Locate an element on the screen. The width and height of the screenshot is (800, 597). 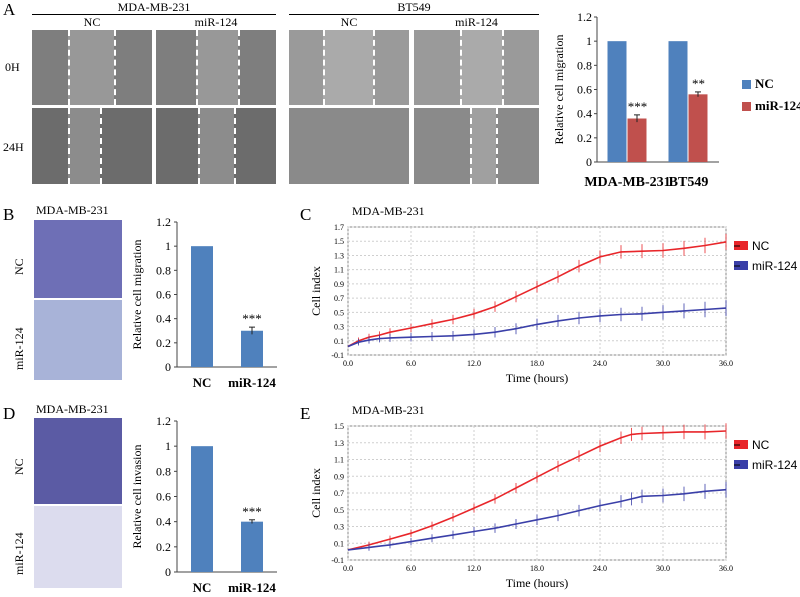
row-label-nc: NC is located at coordinates (19, 266).